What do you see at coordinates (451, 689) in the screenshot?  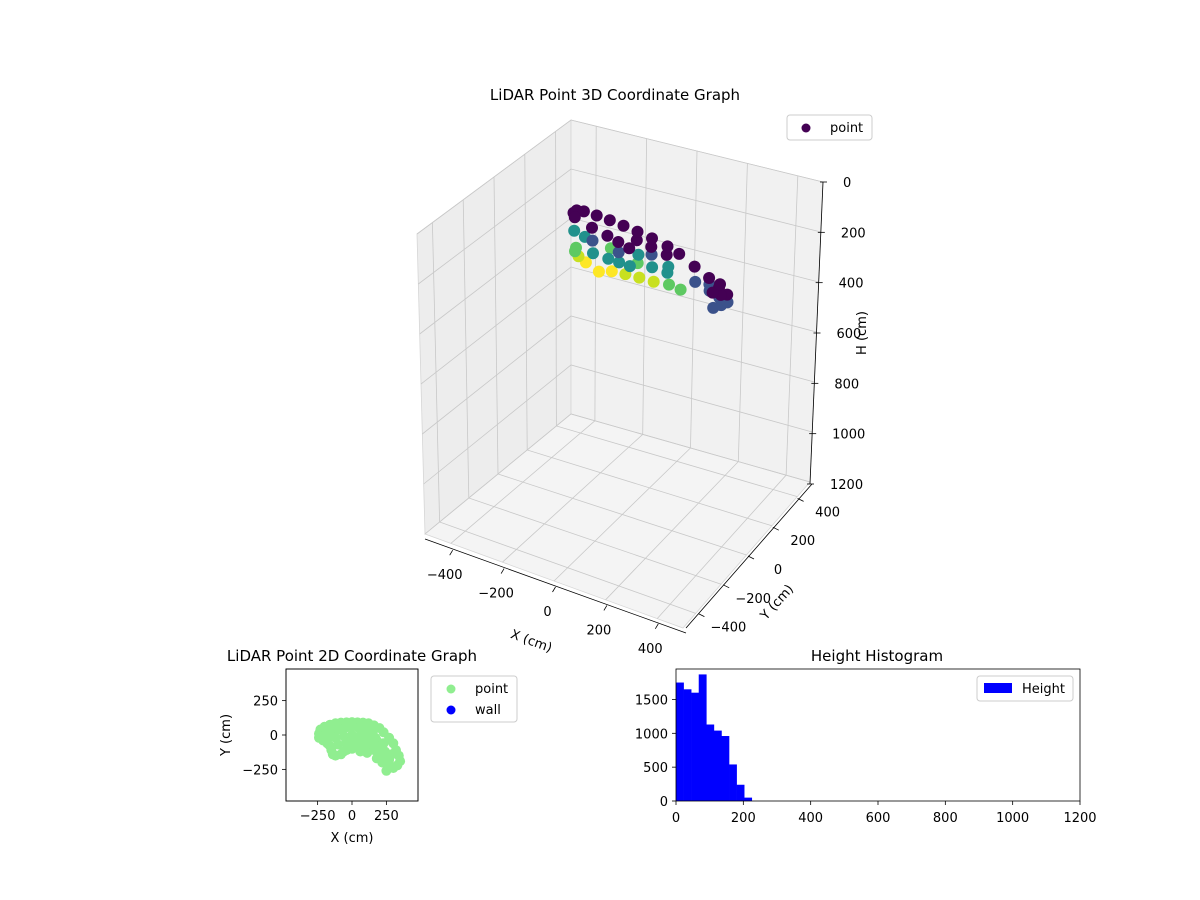 I see `legend-2d-marker-point` at bounding box center [451, 689].